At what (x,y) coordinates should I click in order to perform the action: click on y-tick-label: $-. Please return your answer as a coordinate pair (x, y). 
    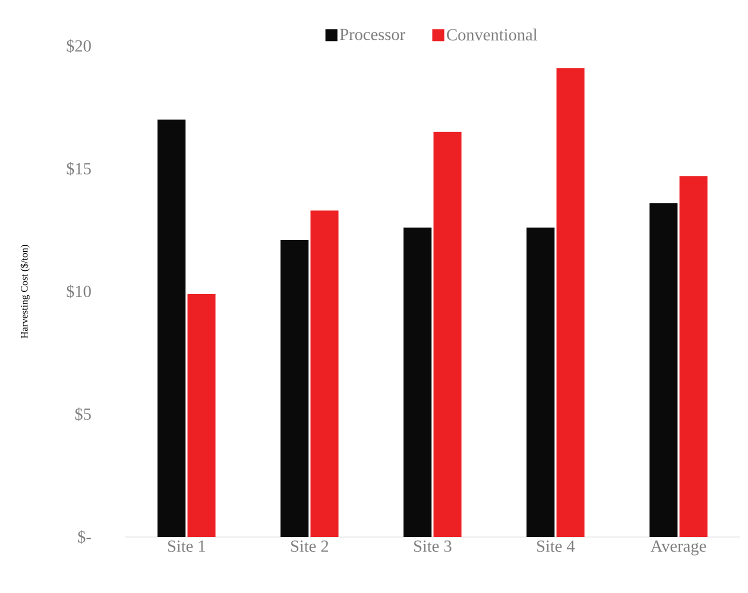
    Looking at the image, I should click on (84, 537).